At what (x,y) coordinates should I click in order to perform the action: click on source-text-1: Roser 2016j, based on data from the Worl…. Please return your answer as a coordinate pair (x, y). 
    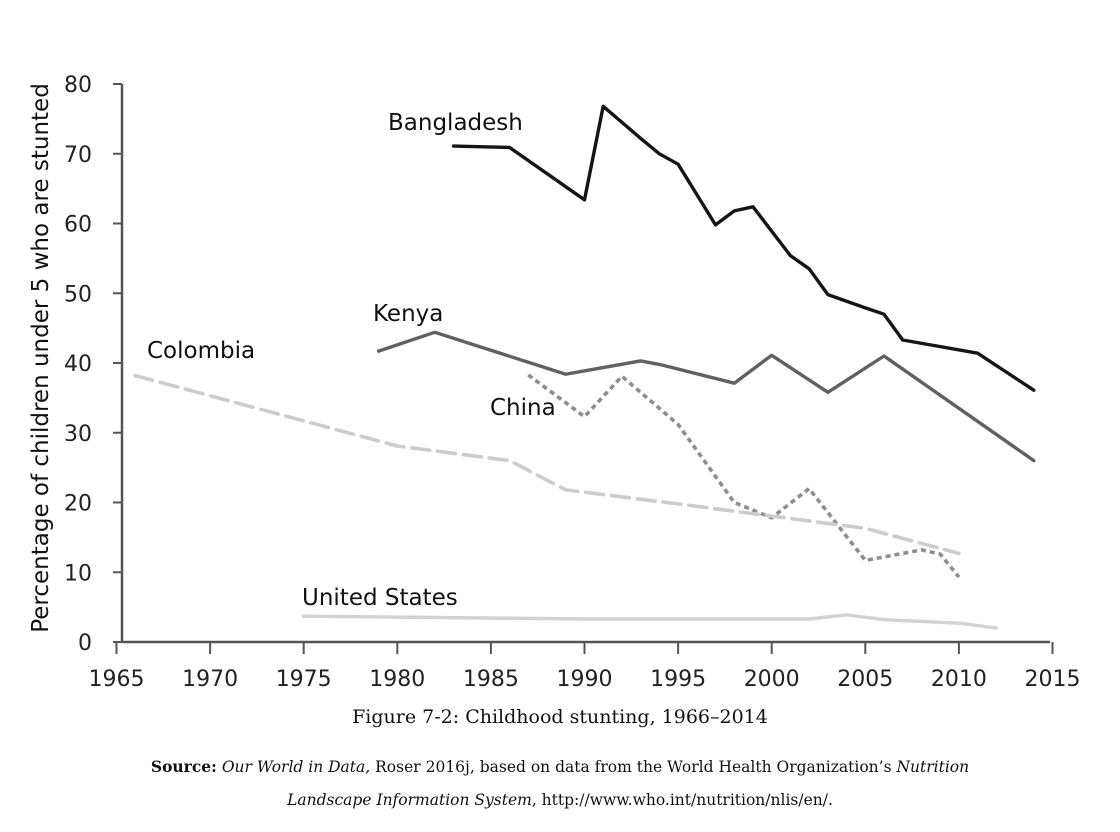
    Looking at the image, I should click on (633, 767).